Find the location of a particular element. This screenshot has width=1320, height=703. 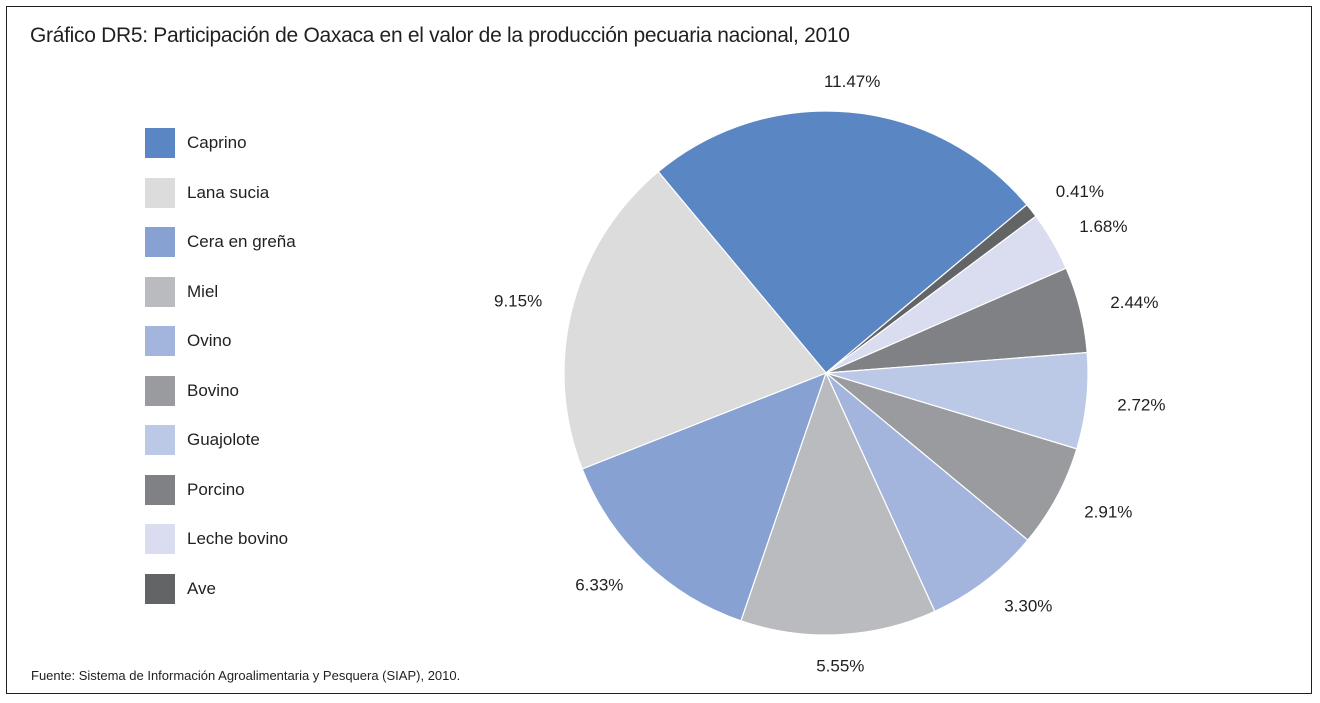

legend-label: Bovino is located at coordinates (213, 390).